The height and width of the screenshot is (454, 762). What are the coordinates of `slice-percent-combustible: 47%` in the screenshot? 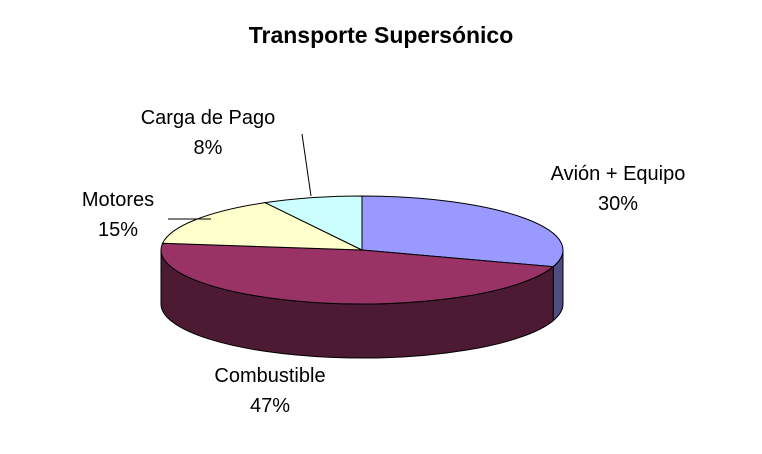 It's located at (270, 406).